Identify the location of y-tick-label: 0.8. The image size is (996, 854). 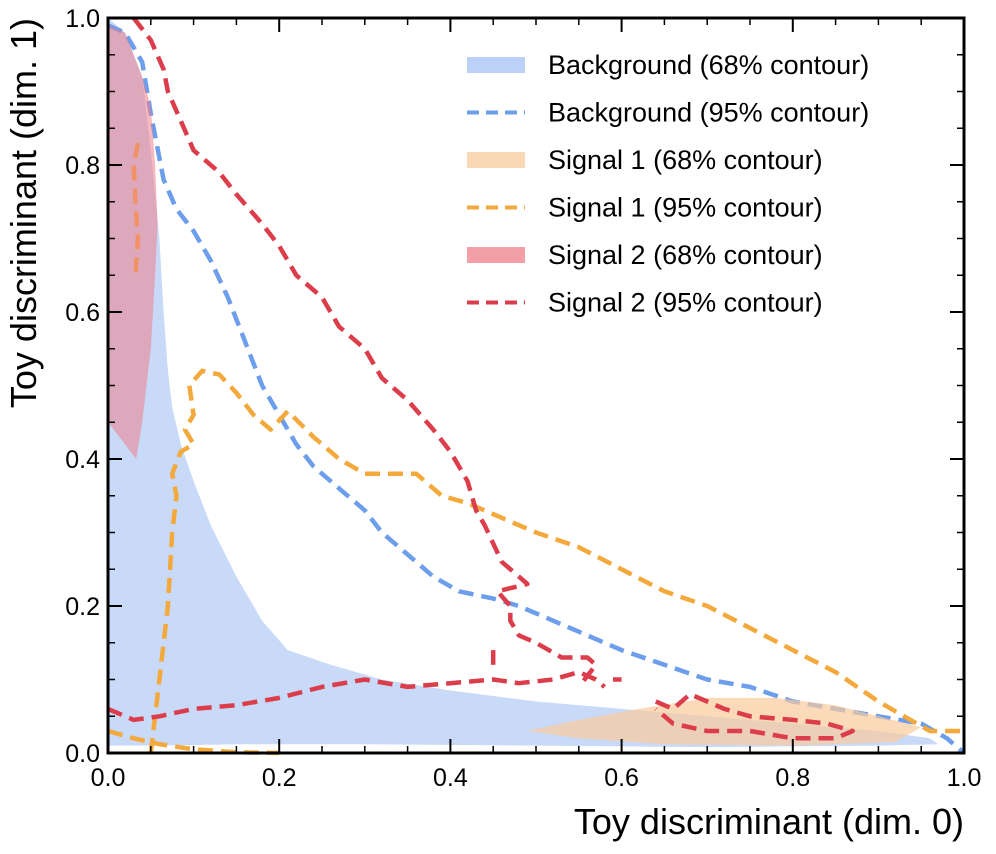
(82, 166).